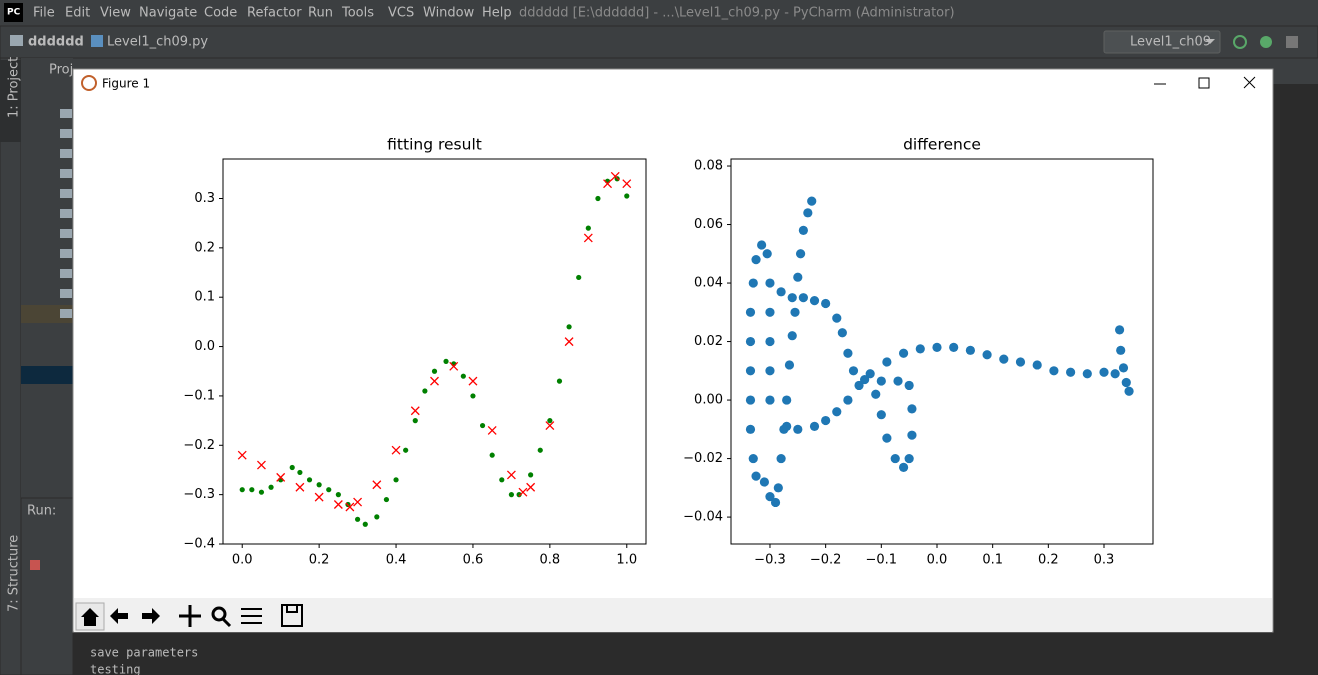  What do you see at coordinates (1249, 82) in the screenshot?
I see `close-button` at bounding box center [1249, 82].